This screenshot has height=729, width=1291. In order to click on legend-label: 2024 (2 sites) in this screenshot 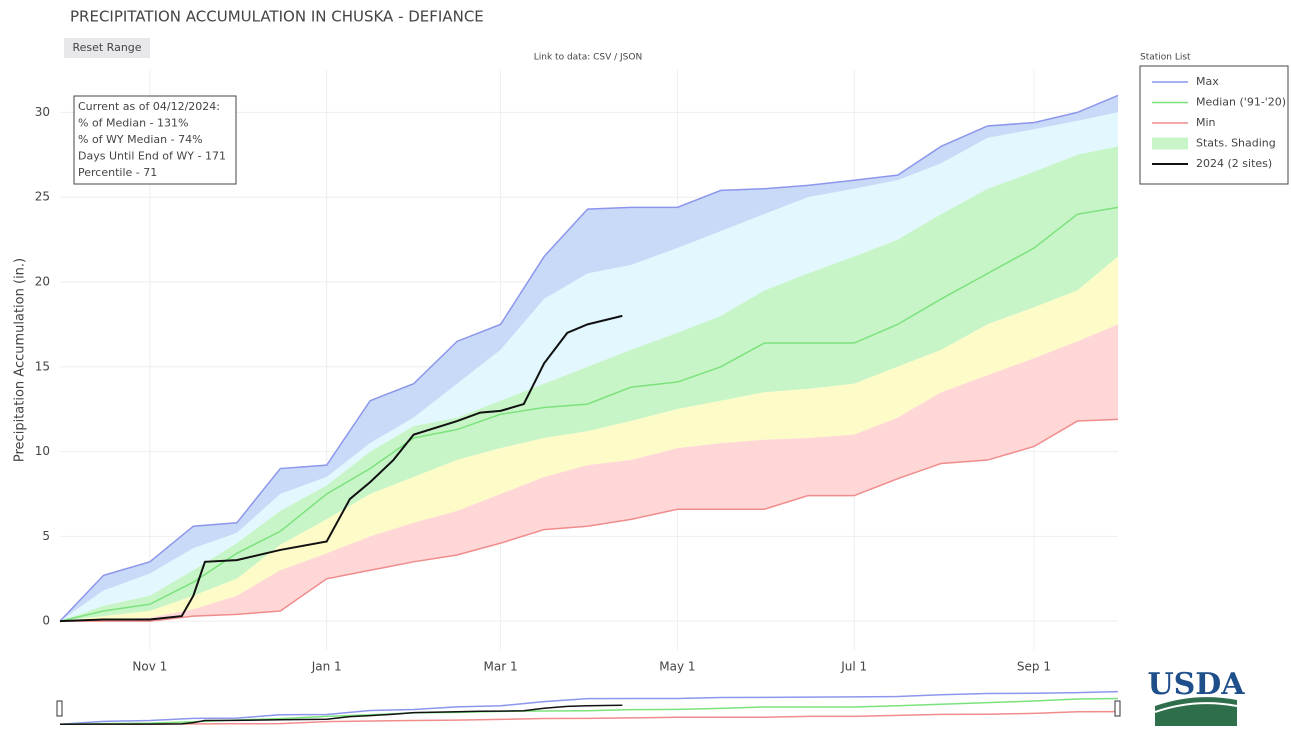, I will do `click(1234, 163)`.